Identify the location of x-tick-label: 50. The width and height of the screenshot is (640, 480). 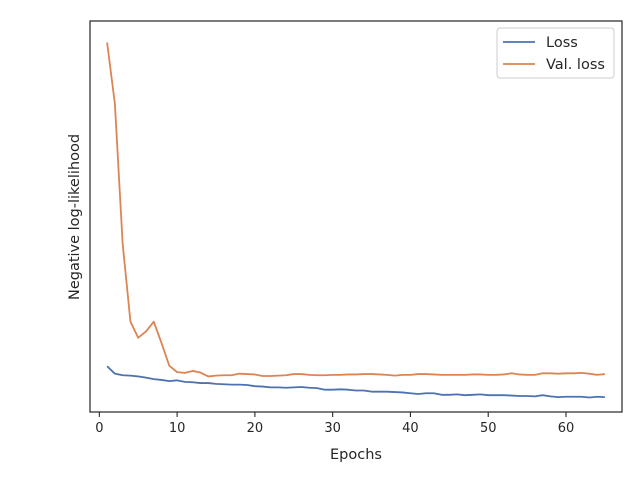
(488, 428).